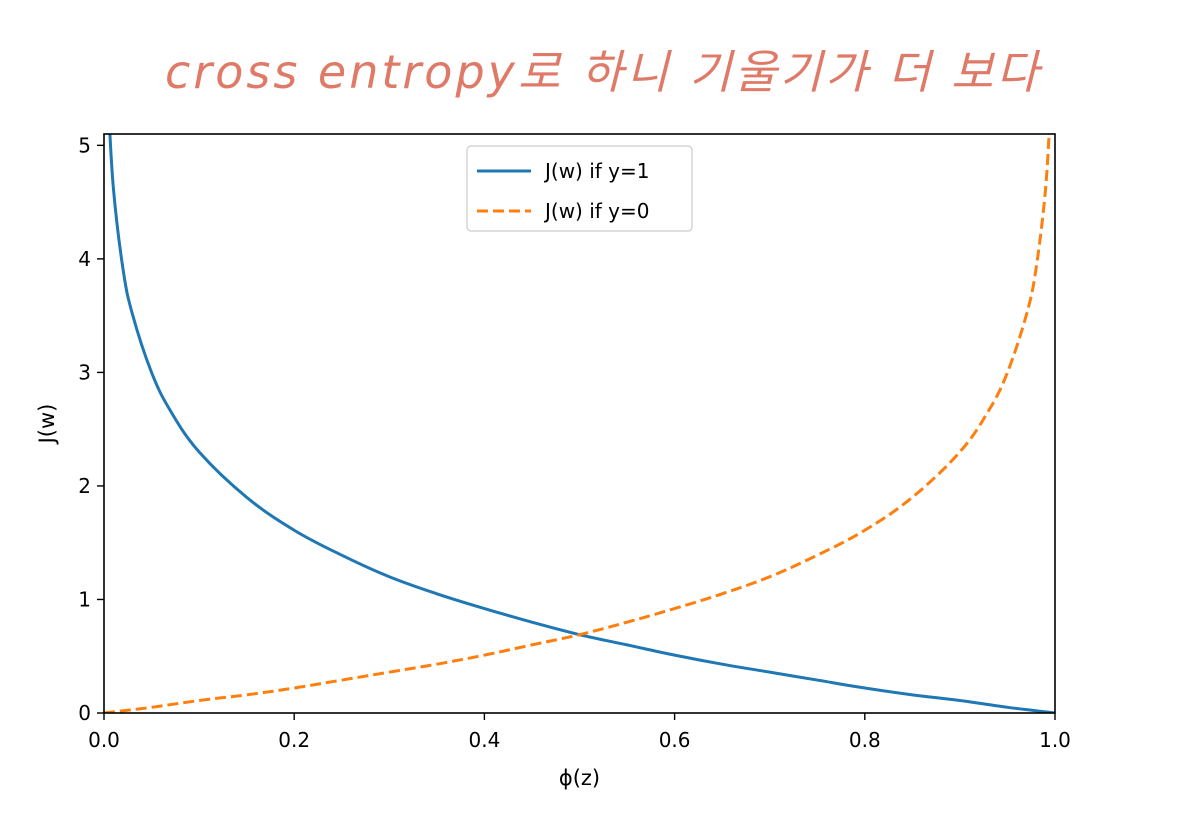  What do you see at coordinates (604, 72) in the screenshot?
I see `handwritten-annotation: cross entropy로 하니 기울기가 더 보다` at bounding box center [604, 72].